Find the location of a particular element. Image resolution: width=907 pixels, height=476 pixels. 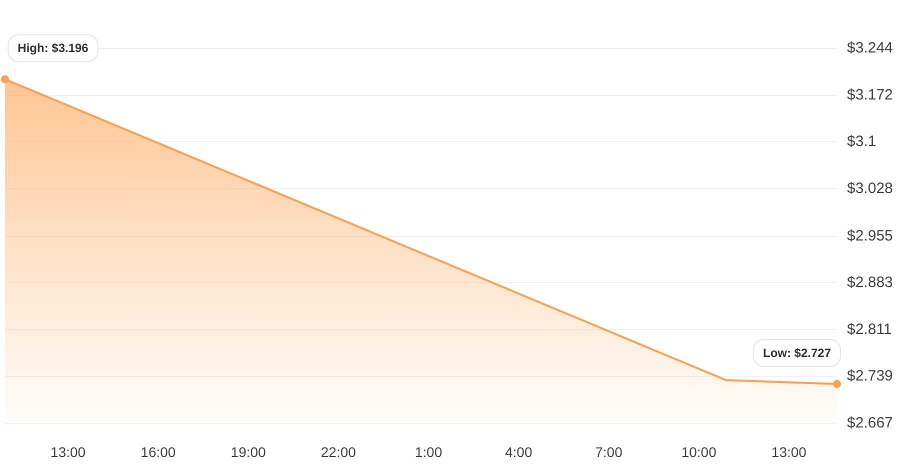

x-tick-label: 1:00 is located at coordinates (428, 452).